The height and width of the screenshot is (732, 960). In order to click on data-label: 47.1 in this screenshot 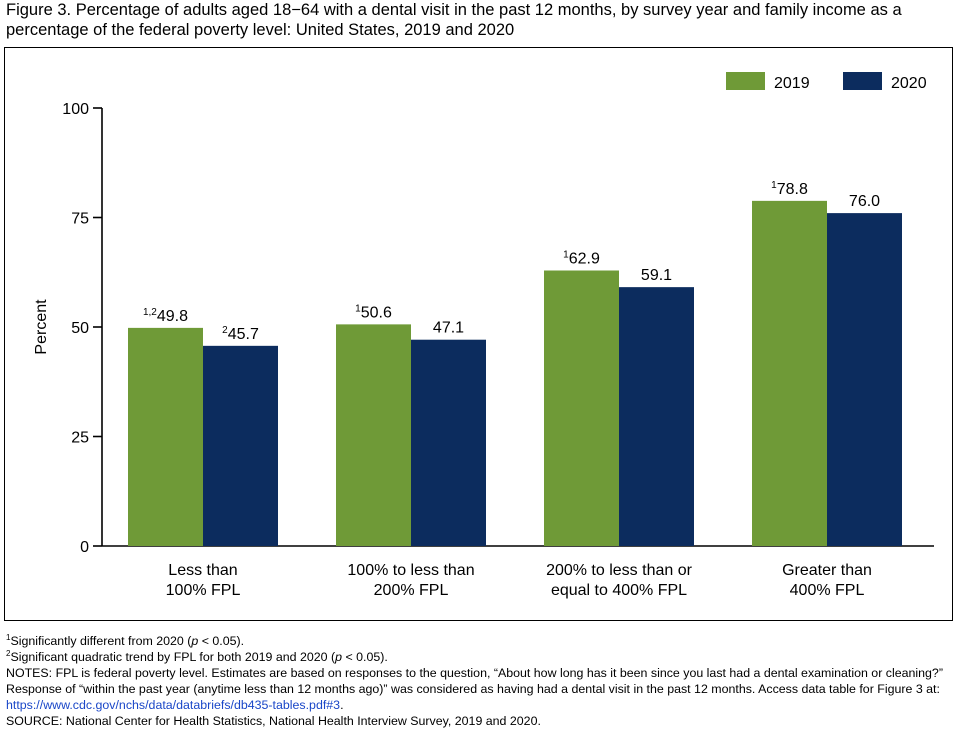, I will do `click(448, 328)`.